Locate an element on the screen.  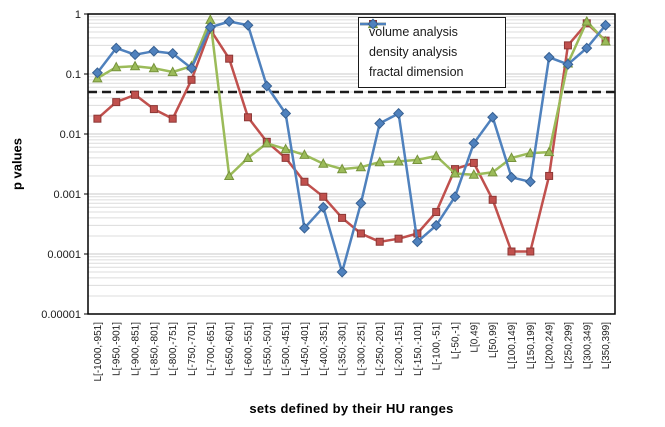
legend-label: density analysis is located at coordinates (413, 52).